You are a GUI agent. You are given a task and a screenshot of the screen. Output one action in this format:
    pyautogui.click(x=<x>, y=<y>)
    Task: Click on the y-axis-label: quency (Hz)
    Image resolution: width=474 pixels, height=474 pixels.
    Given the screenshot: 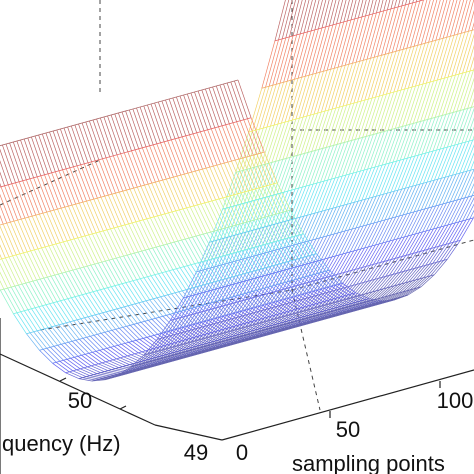 What is the action you would take?
    pyautogui.click(x=61, y=443)
    